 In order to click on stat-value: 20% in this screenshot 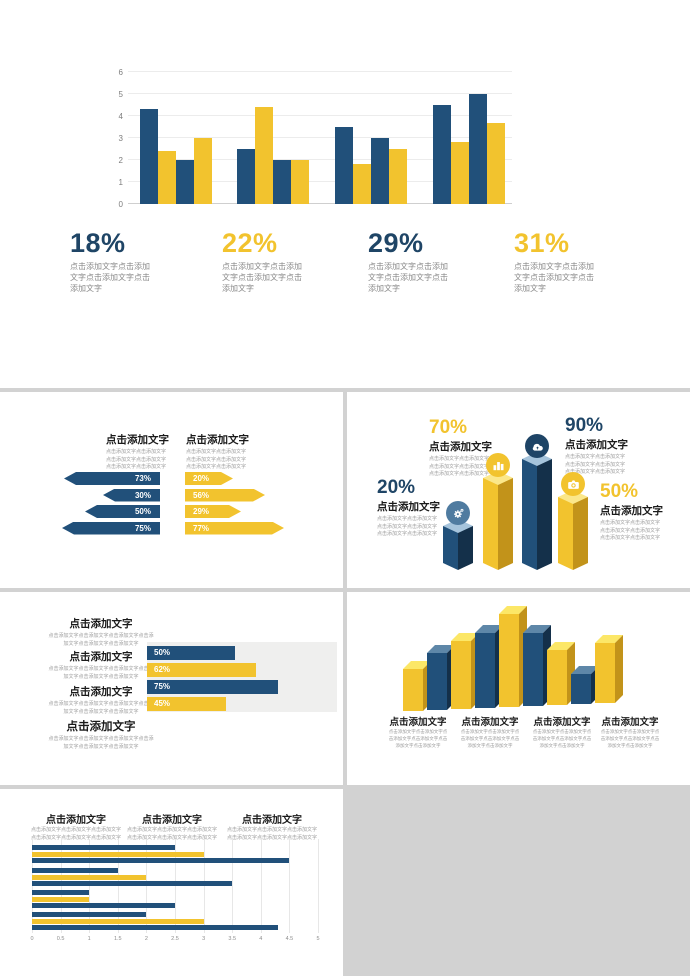, I will do `click(396, 487)`.